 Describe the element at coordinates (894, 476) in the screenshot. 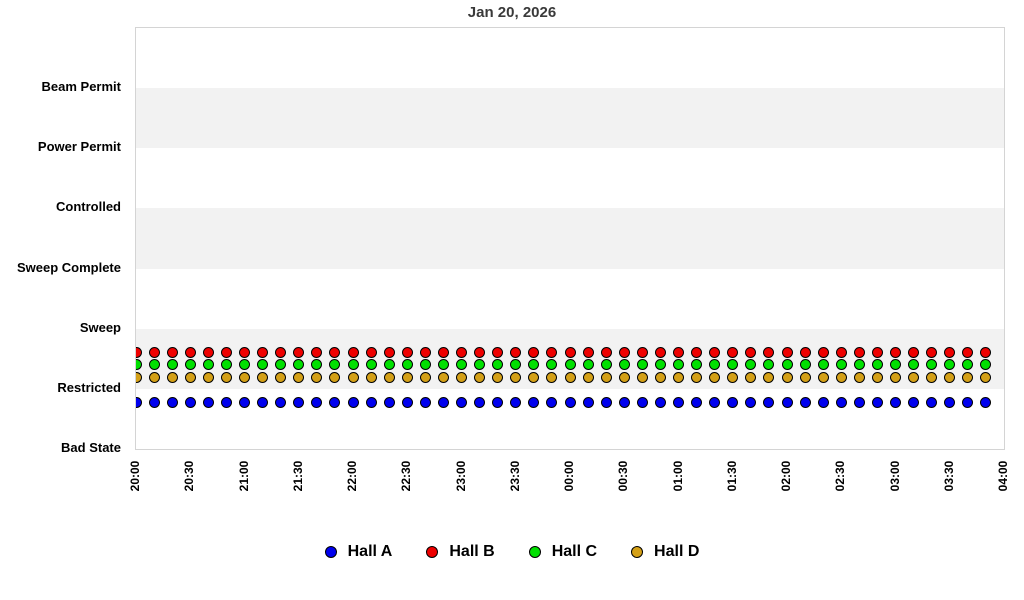

I see `x-tick-label: 03:00` at that location.